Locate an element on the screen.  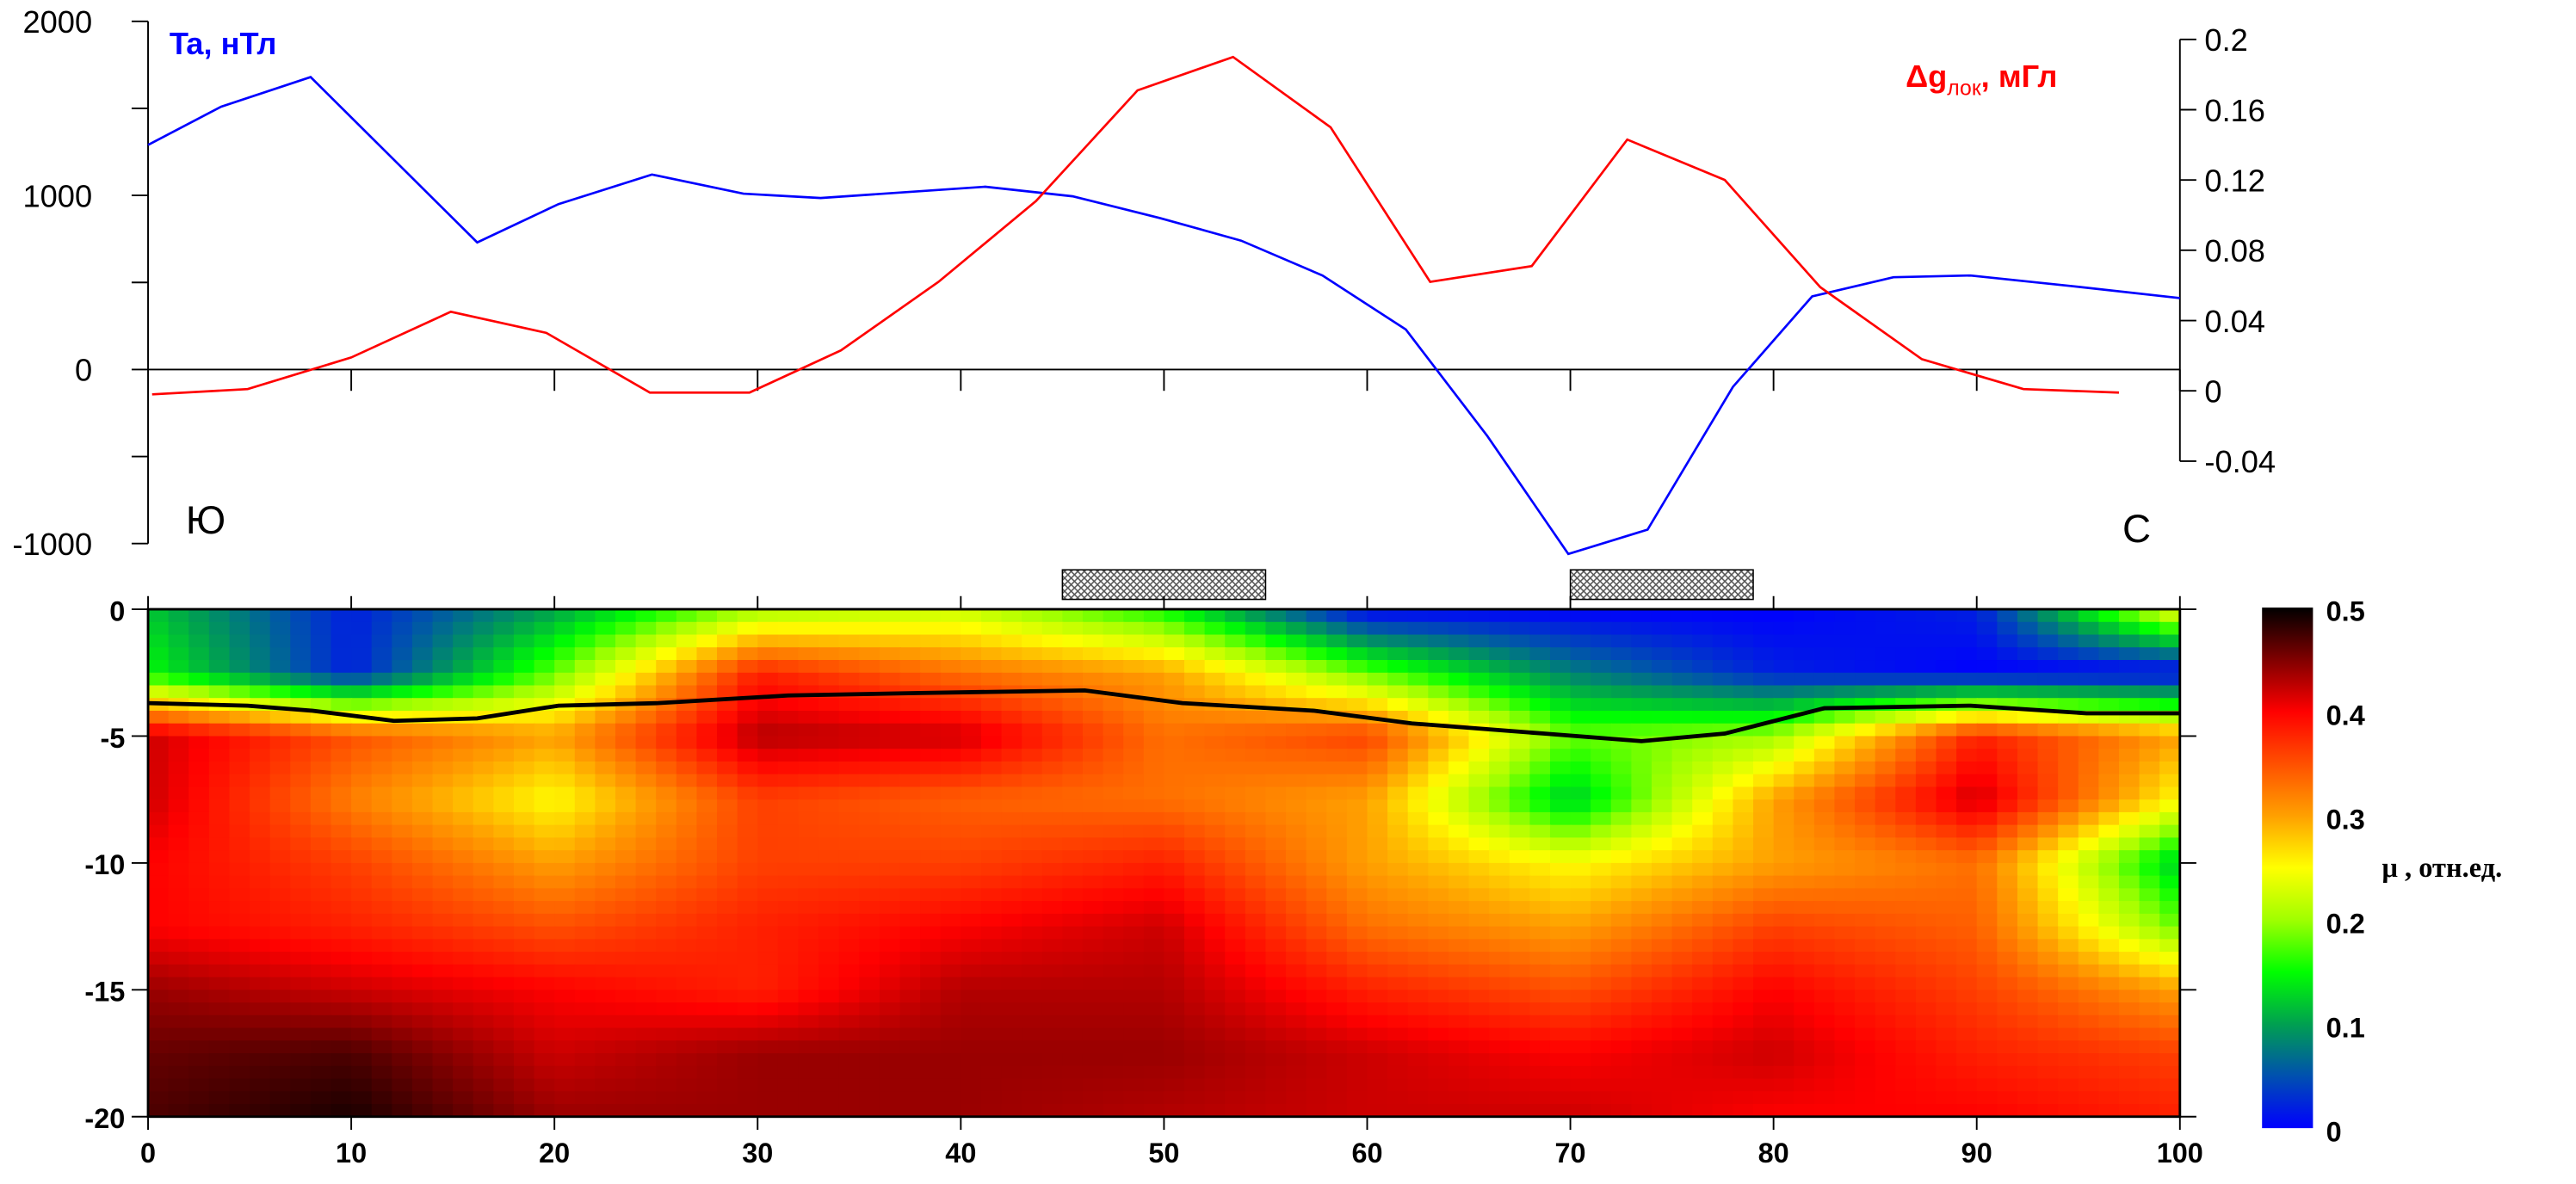
colorbar-tick-label: 0.1 is located at coordinates (2345, 1027).